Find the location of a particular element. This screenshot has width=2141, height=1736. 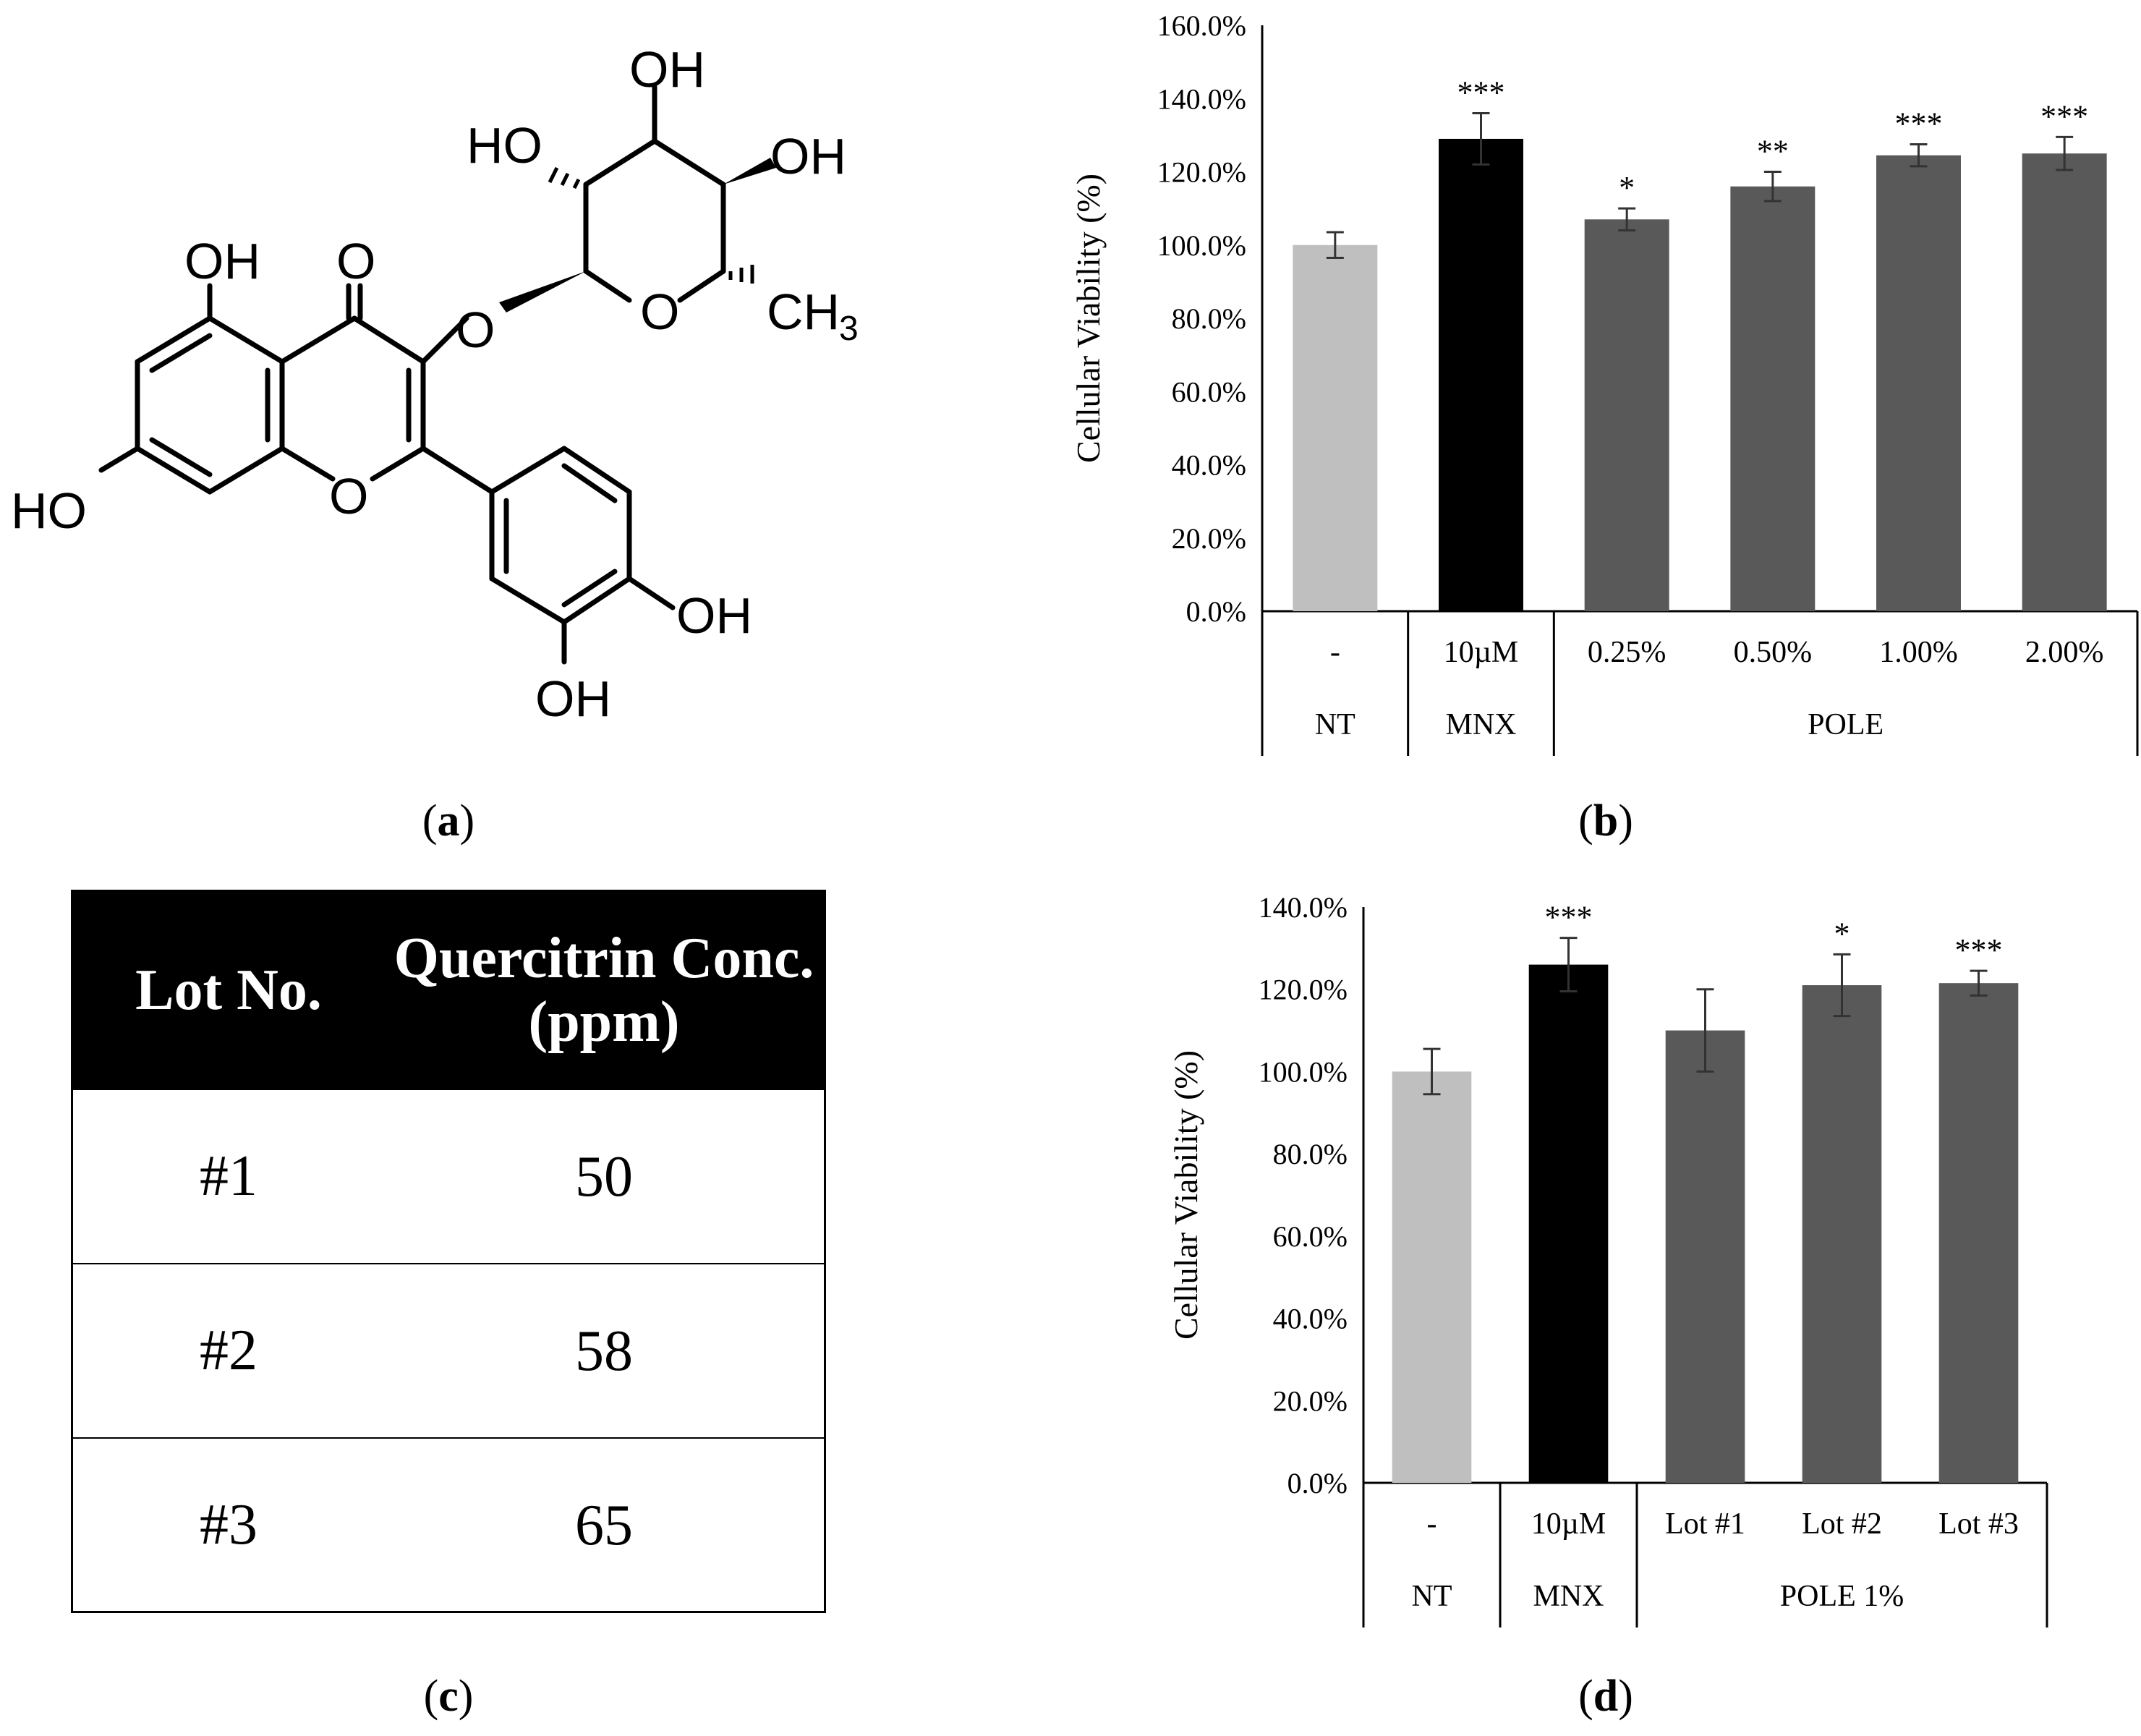

table-header: Lot No. Quercitrin Conc. (ppm) is located at coordinates (448, 990).